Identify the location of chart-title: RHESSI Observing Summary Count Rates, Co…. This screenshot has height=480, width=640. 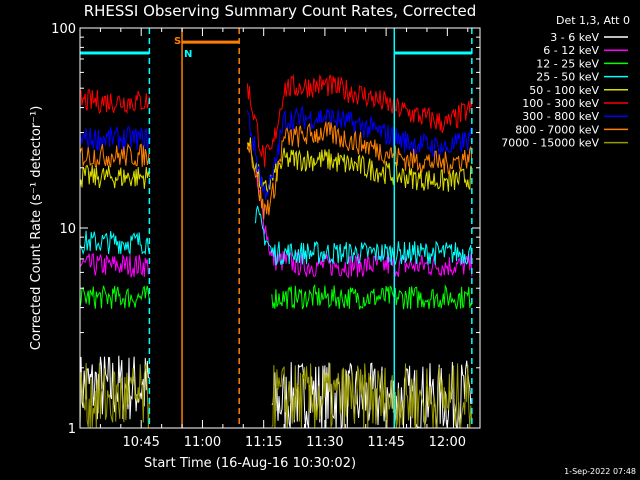
(280, 11).